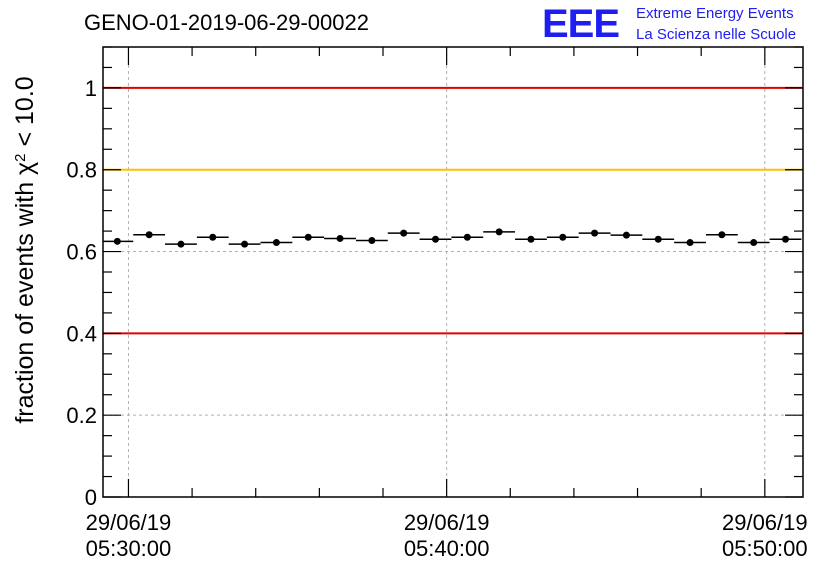 The image size is (836, 572). I want to click on y-tick-label: 0, so click(91, 497).